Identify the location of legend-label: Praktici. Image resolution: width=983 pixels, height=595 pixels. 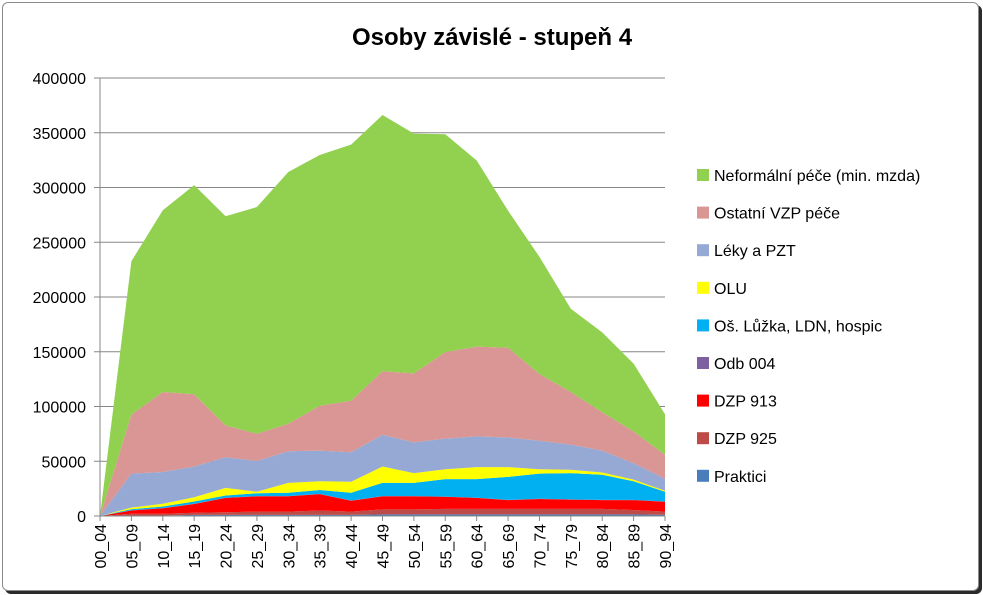
(740, 477).